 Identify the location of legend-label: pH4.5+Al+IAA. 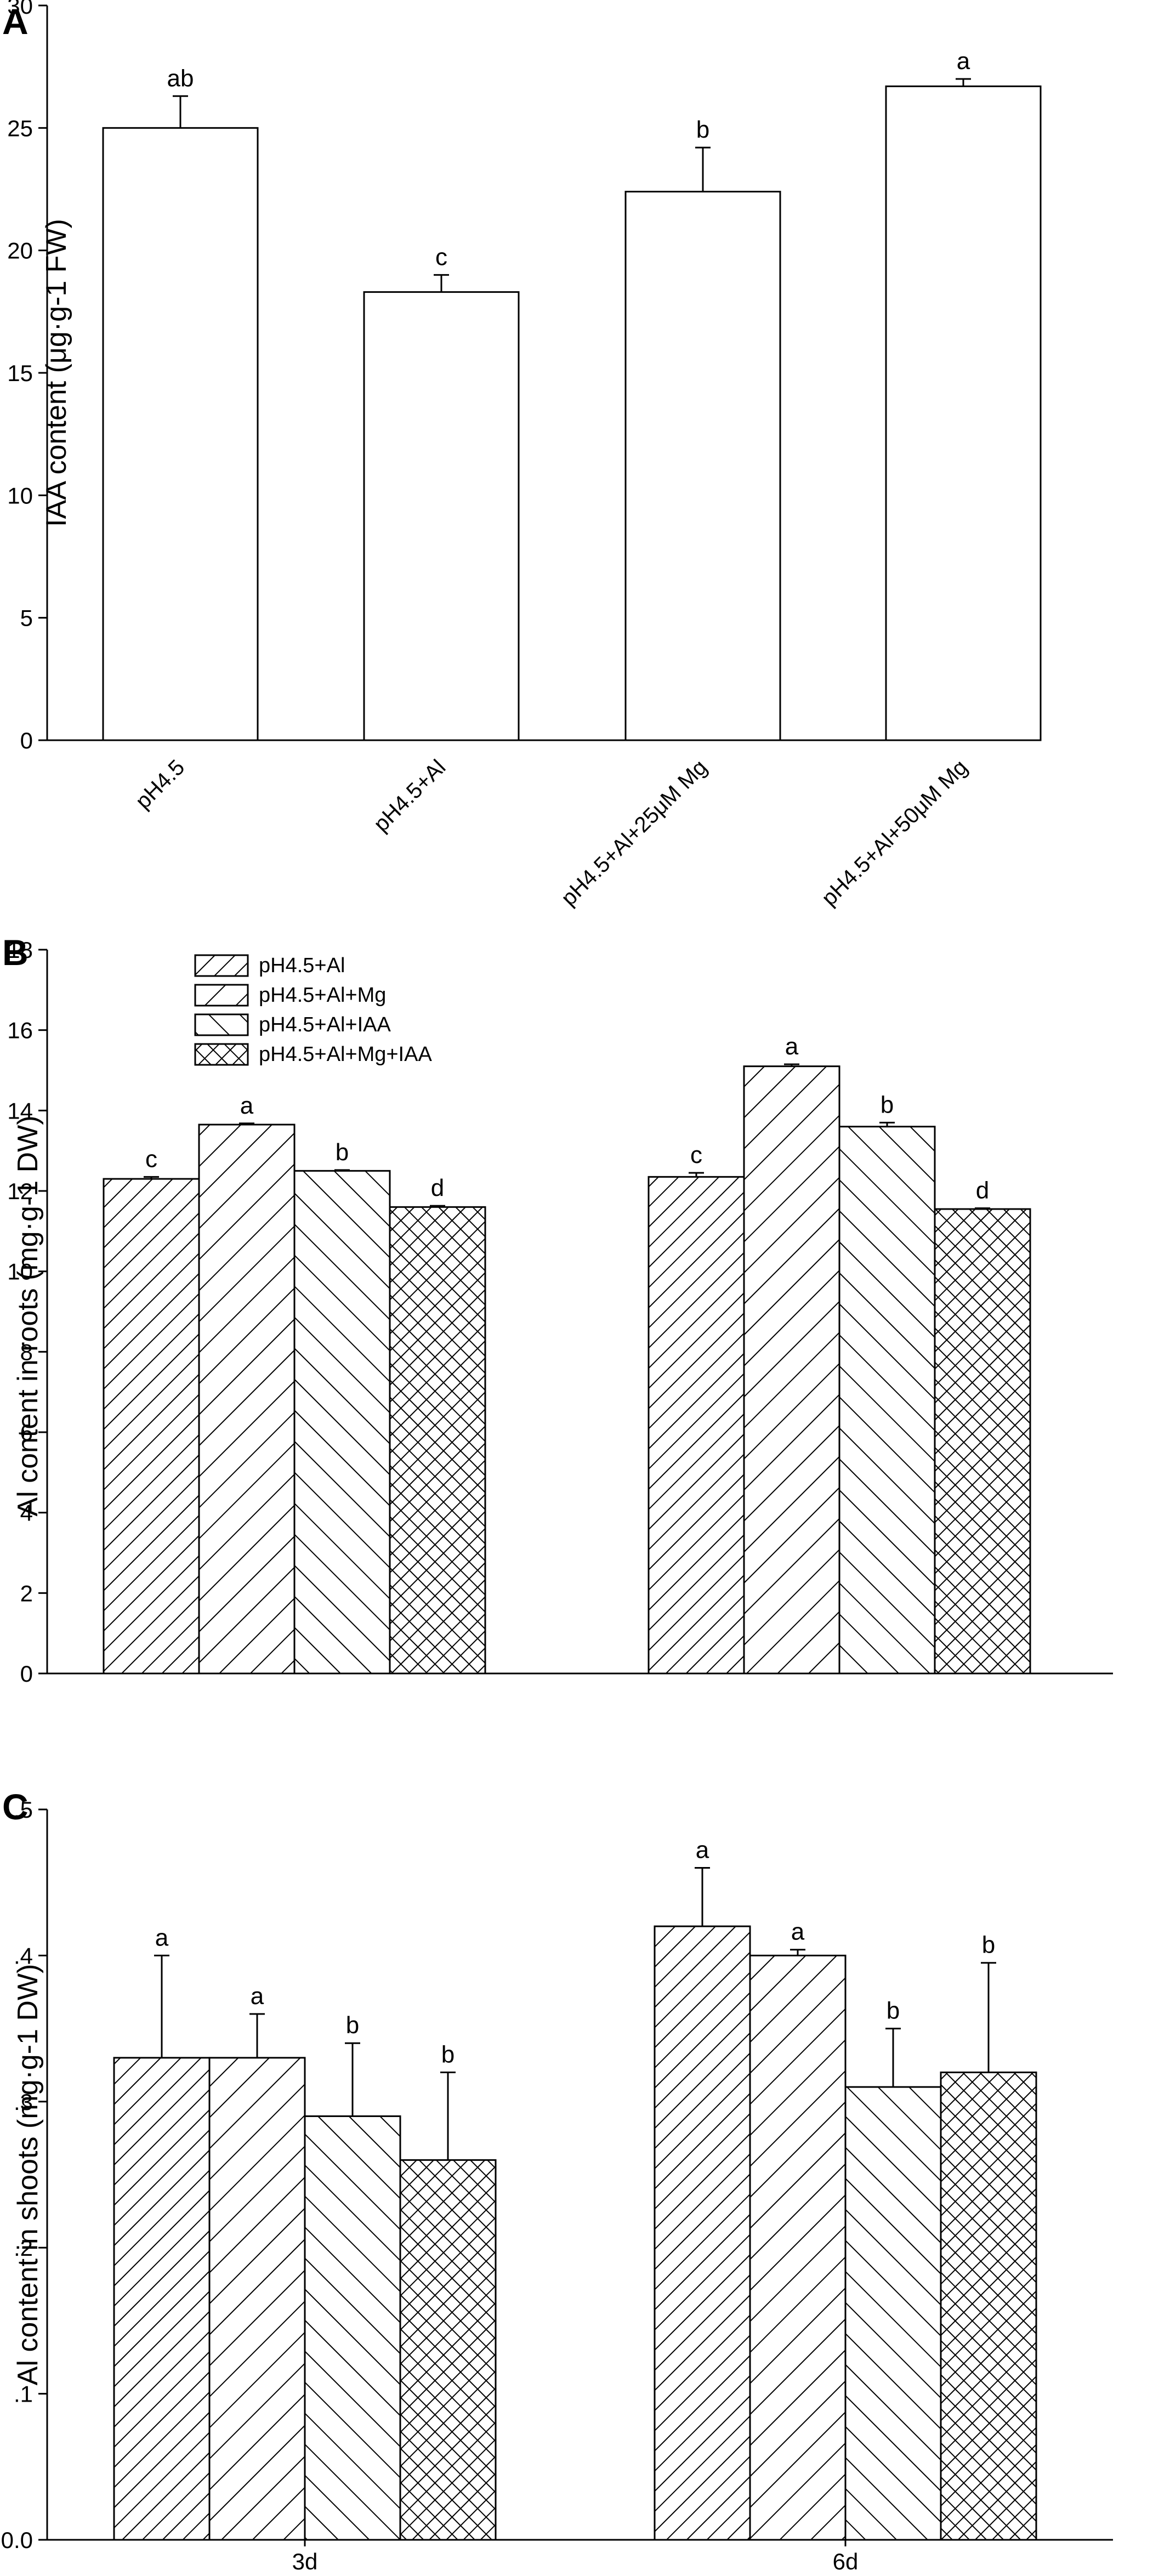
(325, 1024).